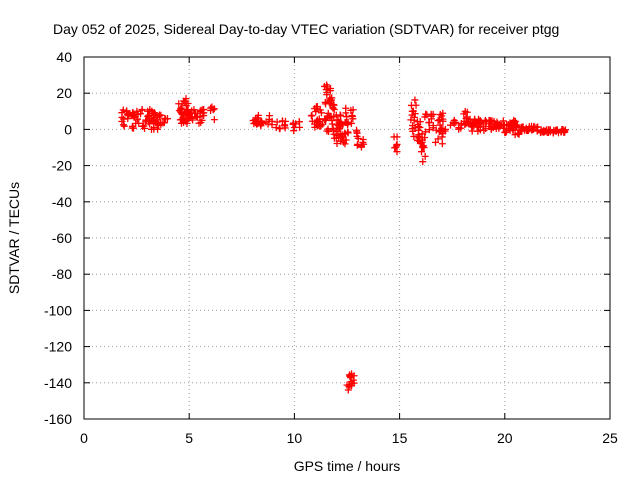 Image resolution: width=640 pixels, height=480 pixels. I want to click on y-tick-label: -20, so click(62, 166).